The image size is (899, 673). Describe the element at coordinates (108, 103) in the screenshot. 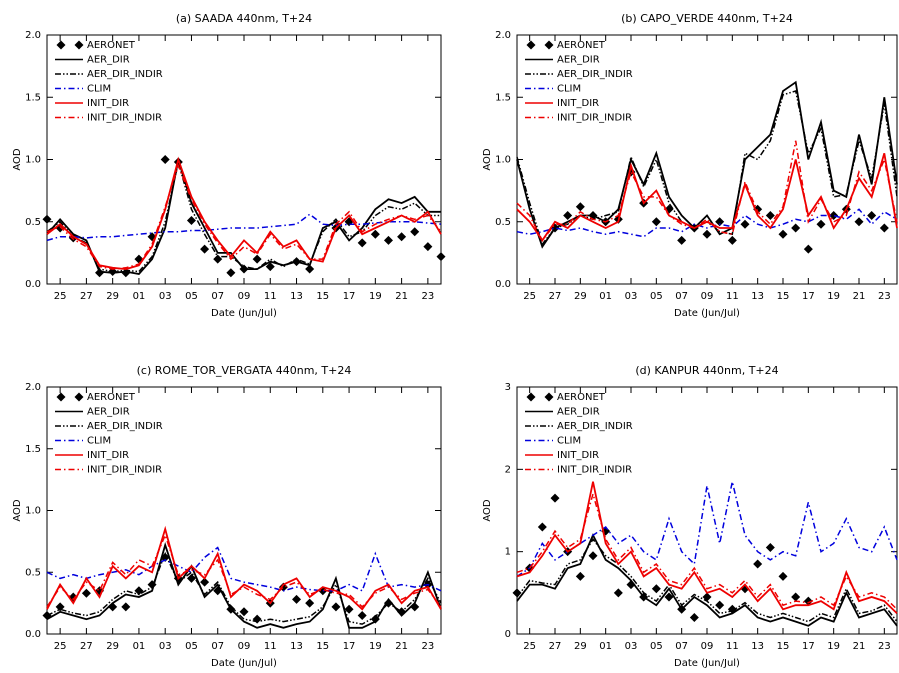

I see `legend-label: INIT_DIR` at that location.